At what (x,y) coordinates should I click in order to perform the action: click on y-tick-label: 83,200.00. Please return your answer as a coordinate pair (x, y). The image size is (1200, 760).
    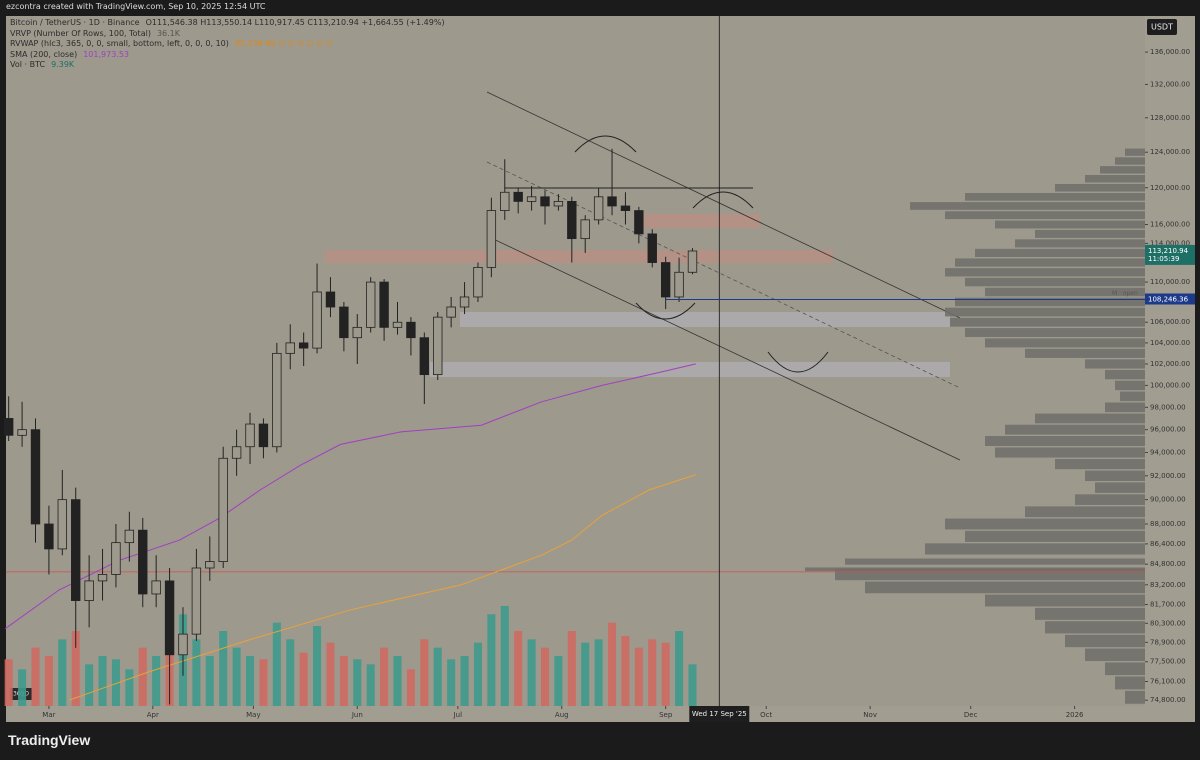
    Looking at the image, I should click on (1168, 585).